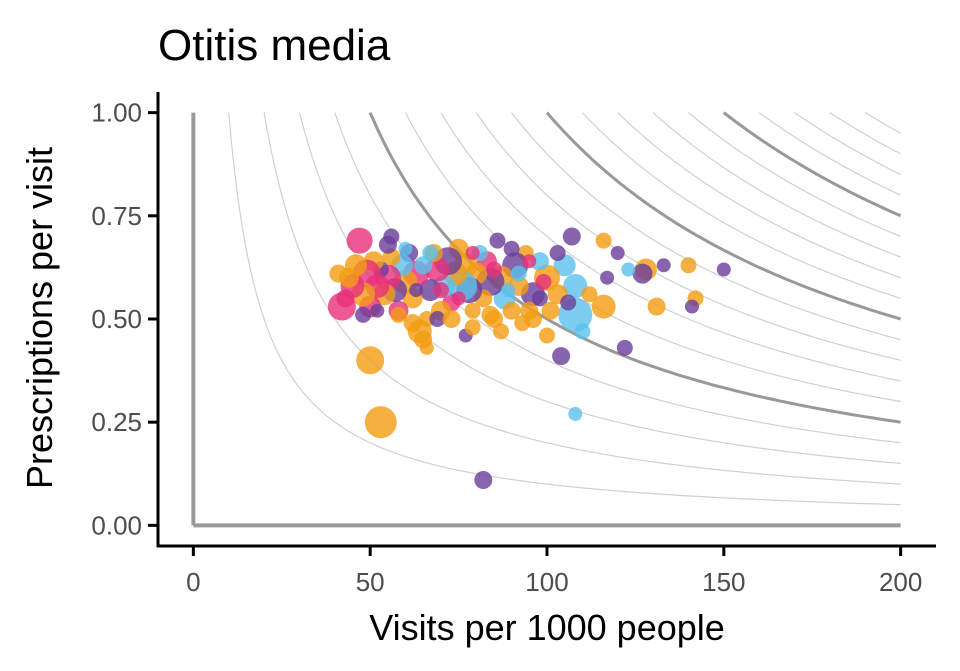 This screenshot has width=960, height=671. I want to click on x-axis-ticks: 0 50 100 150 200, so click(554, 571).